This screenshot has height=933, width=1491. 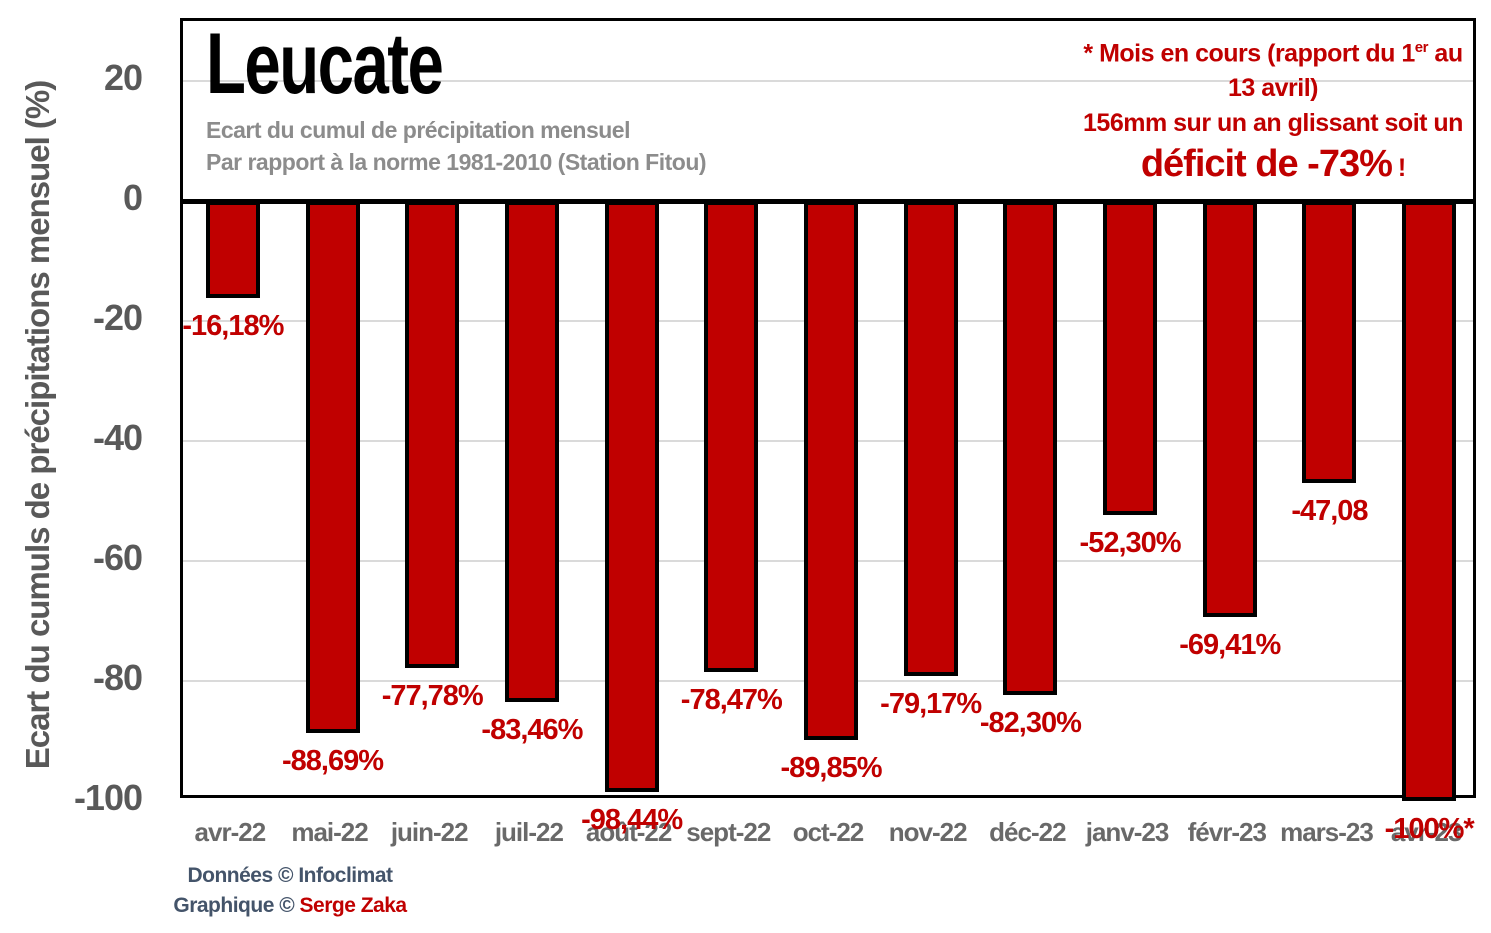 I want to click on y-tick-label-0: 0, so click(x=132, y=197).